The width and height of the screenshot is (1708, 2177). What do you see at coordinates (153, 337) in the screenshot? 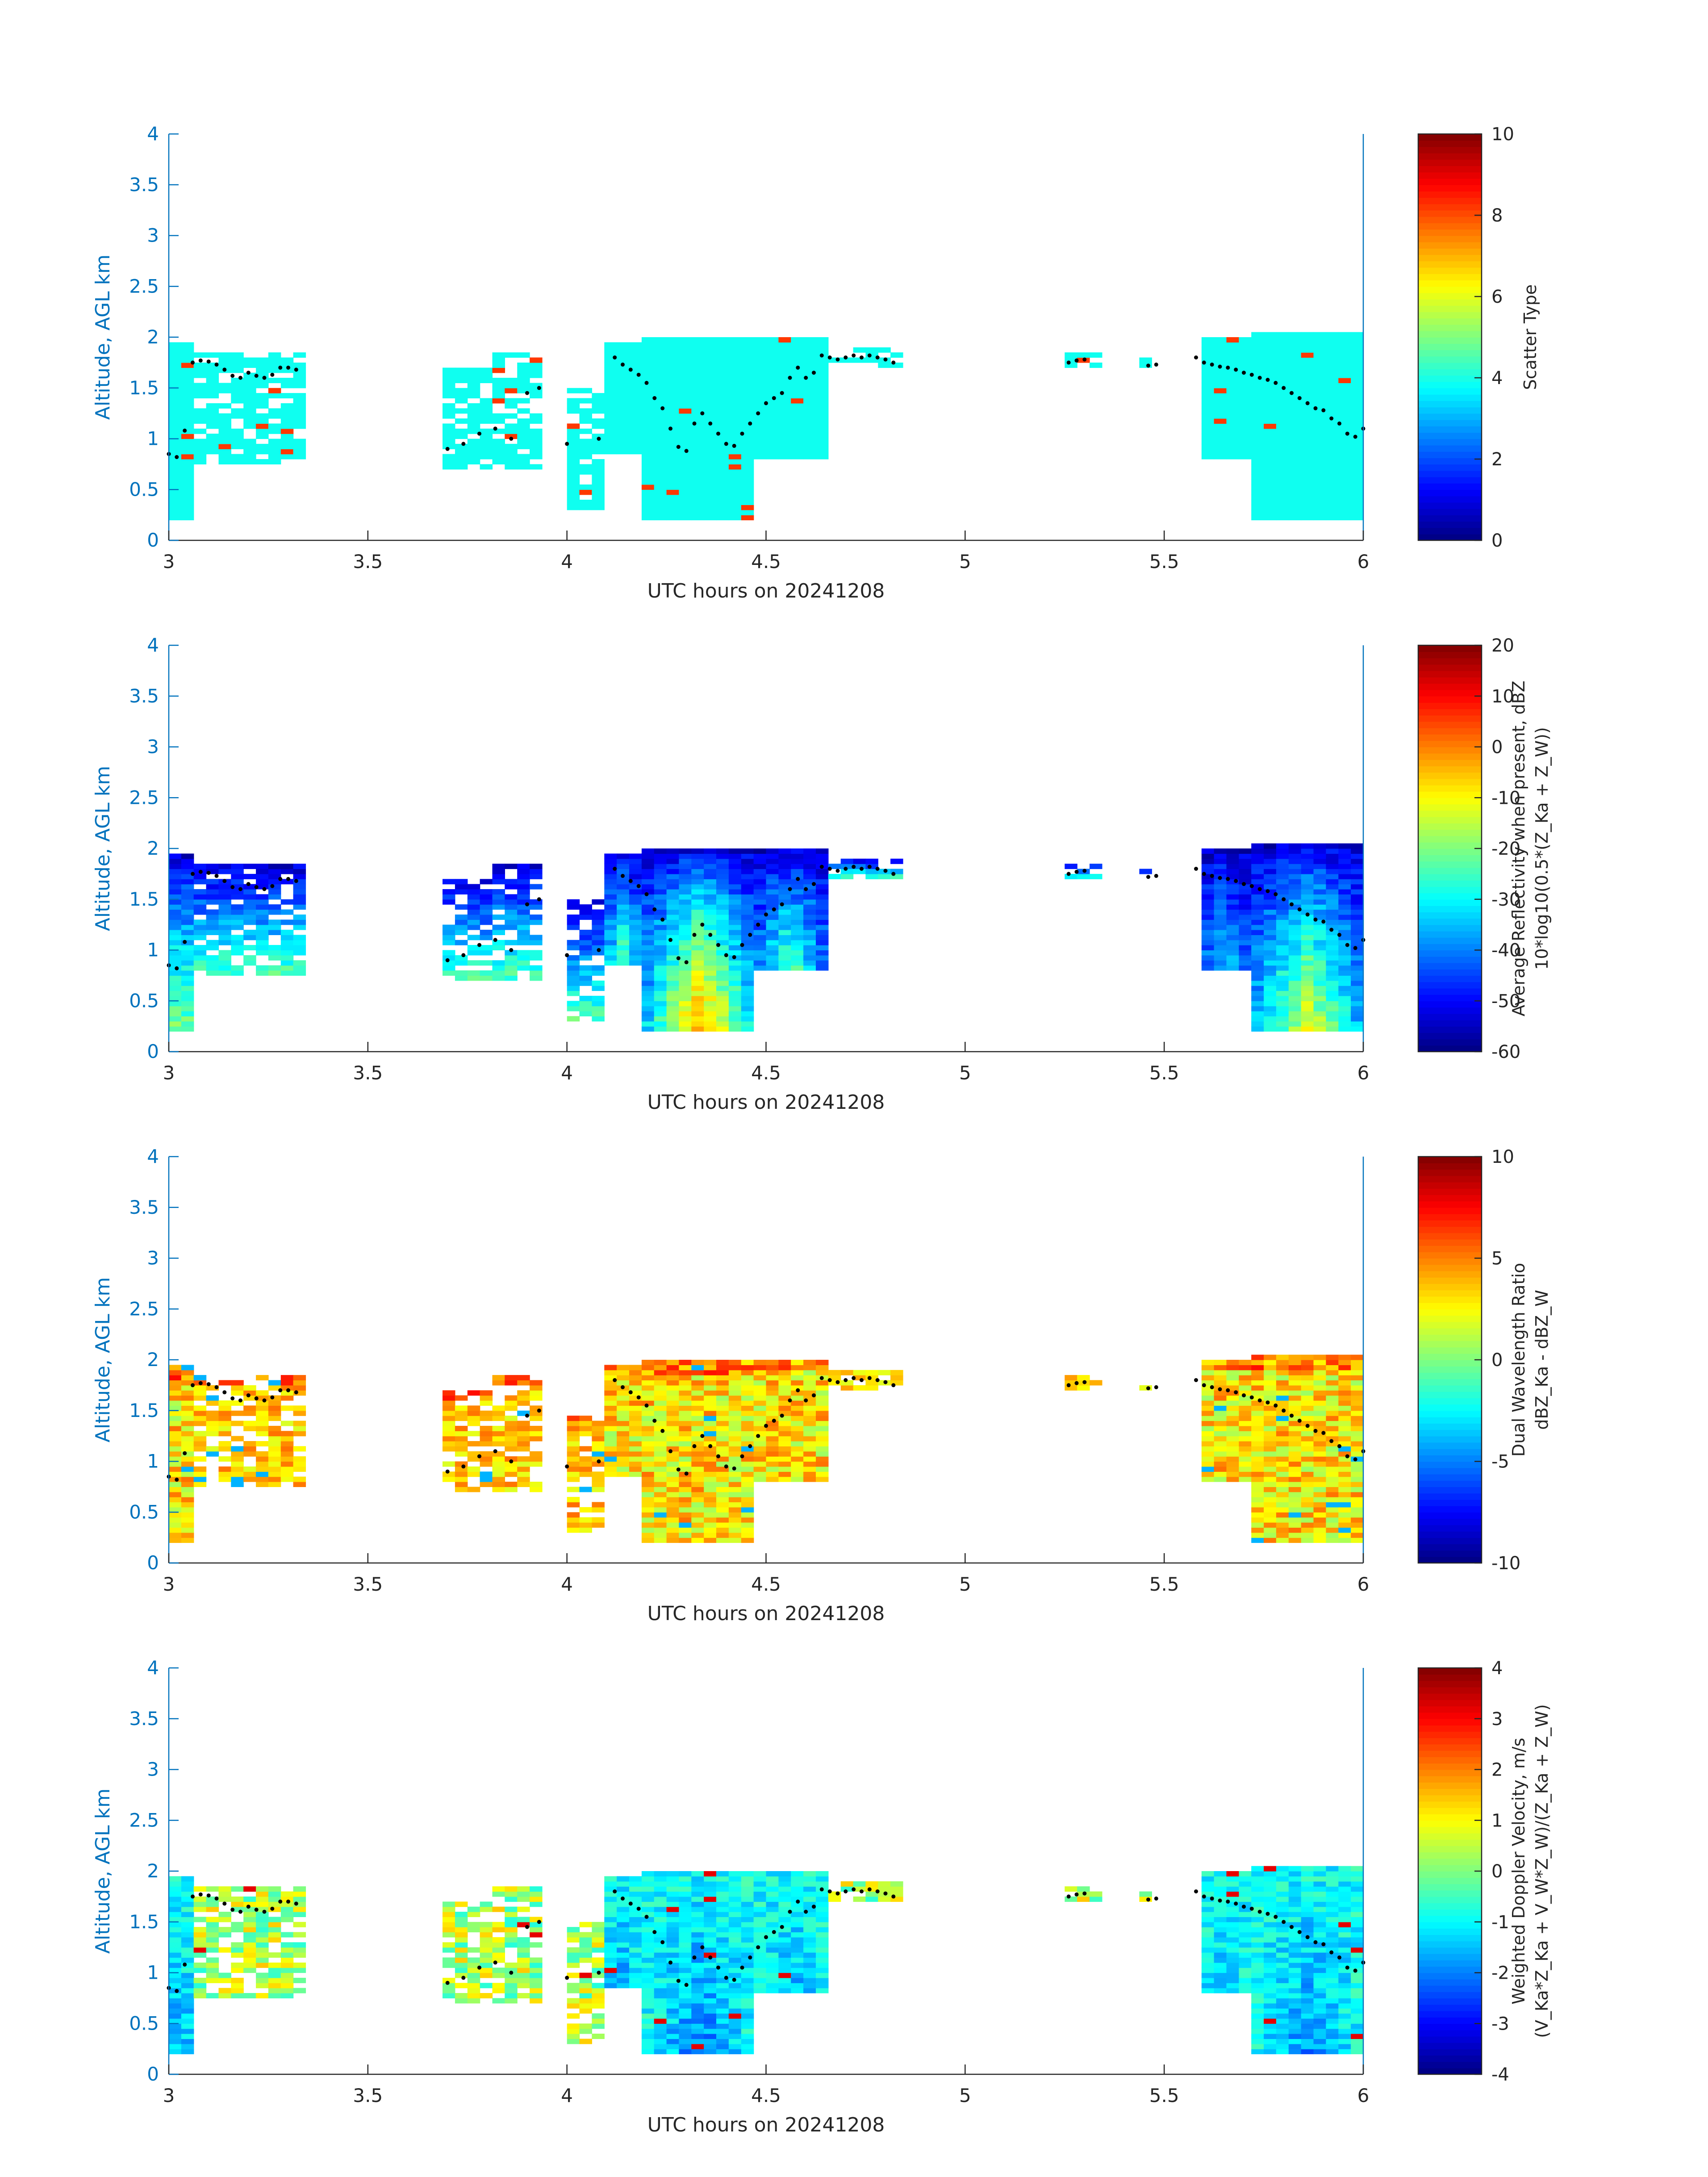
I see `y-tick-label: 2` at bounding box center [153, 337].